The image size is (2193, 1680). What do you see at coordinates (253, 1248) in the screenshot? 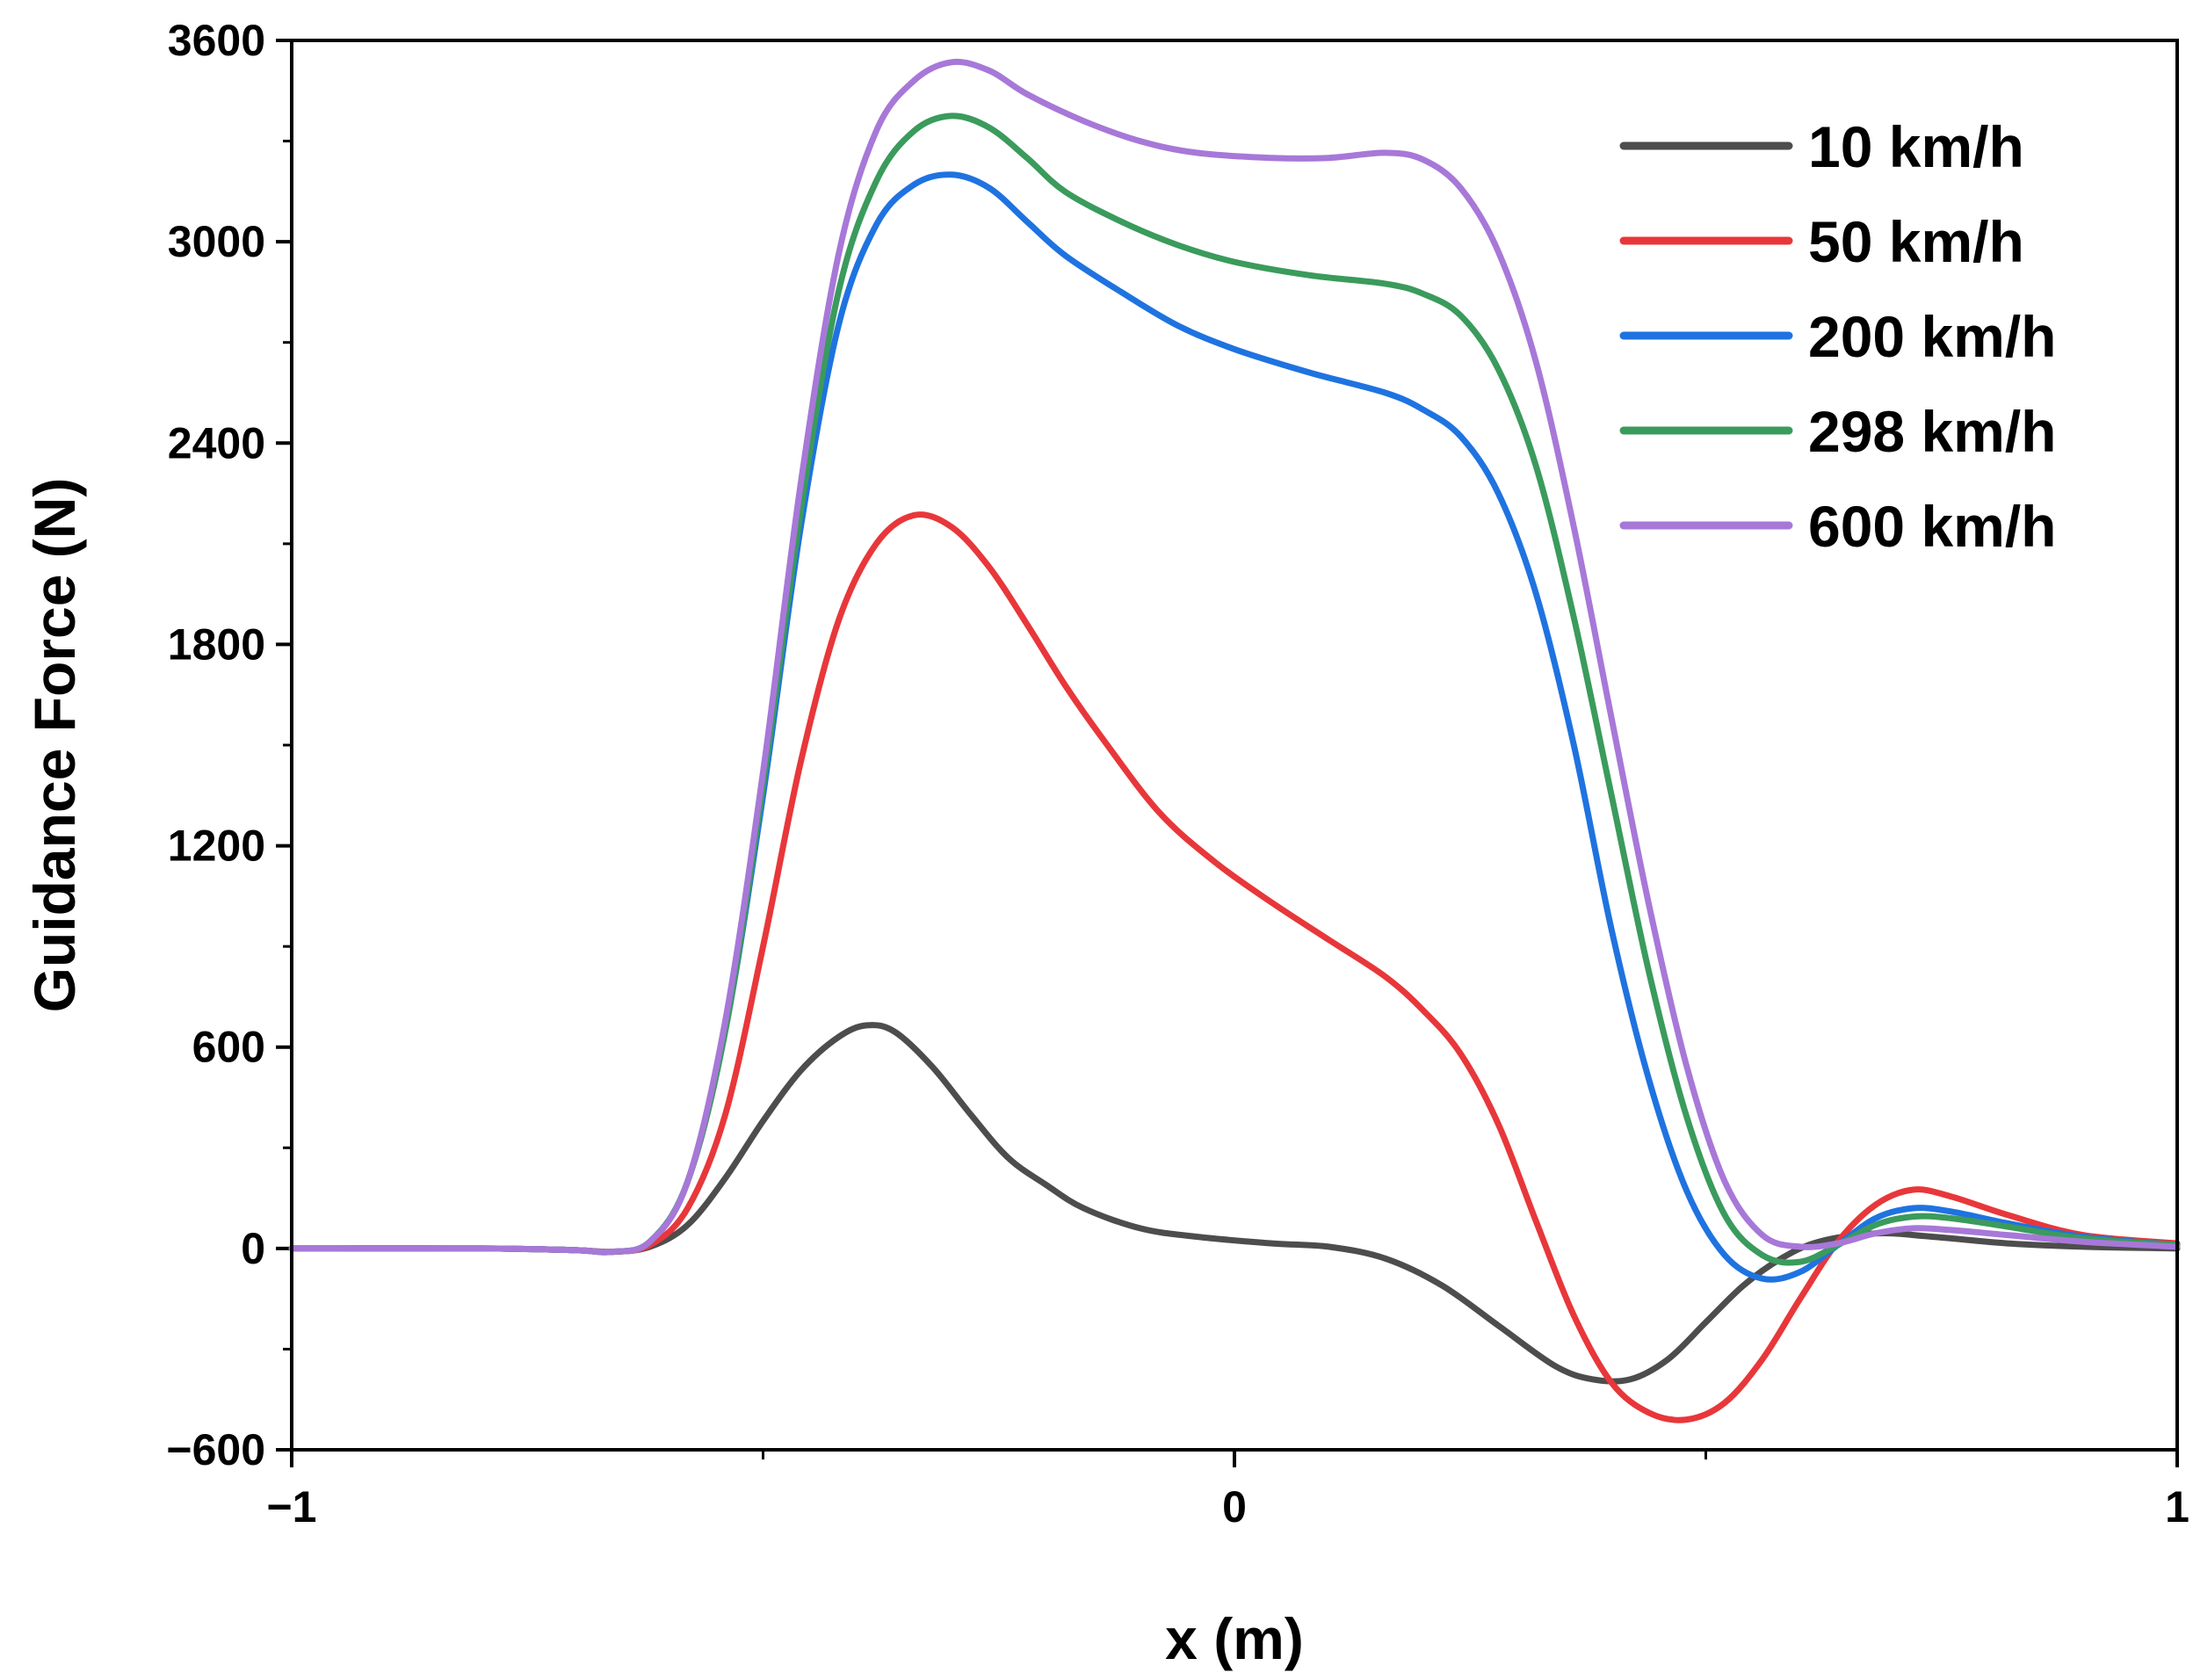
I see `y-tick-label: 0` at bounding box center [253, 1248].